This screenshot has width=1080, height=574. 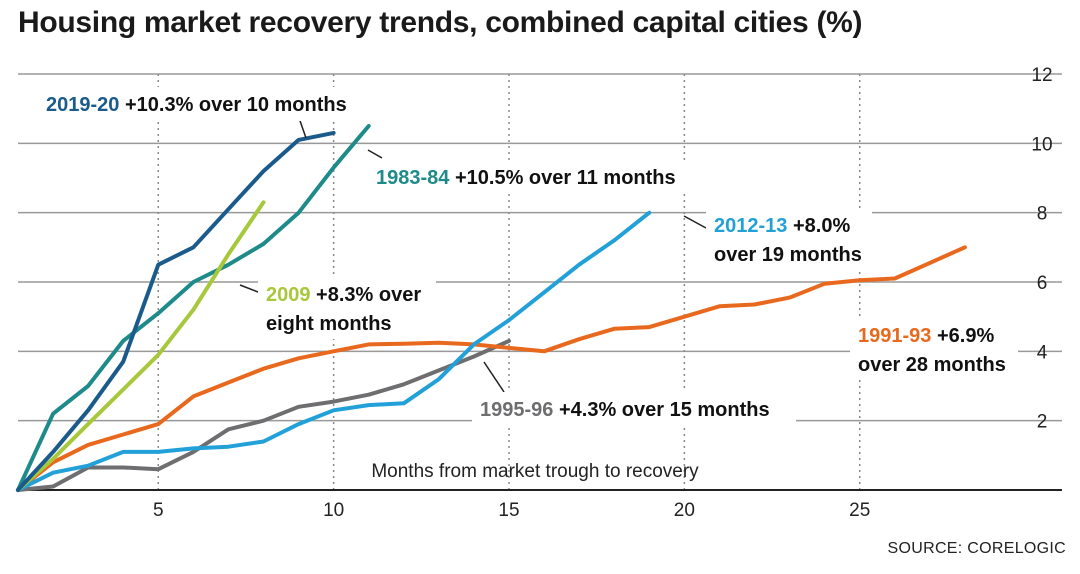 What do you see at coordinates (1042, 283) in the screenshot?
I see `y-tick-label-6: 6` at bounding box center [1042, 283].